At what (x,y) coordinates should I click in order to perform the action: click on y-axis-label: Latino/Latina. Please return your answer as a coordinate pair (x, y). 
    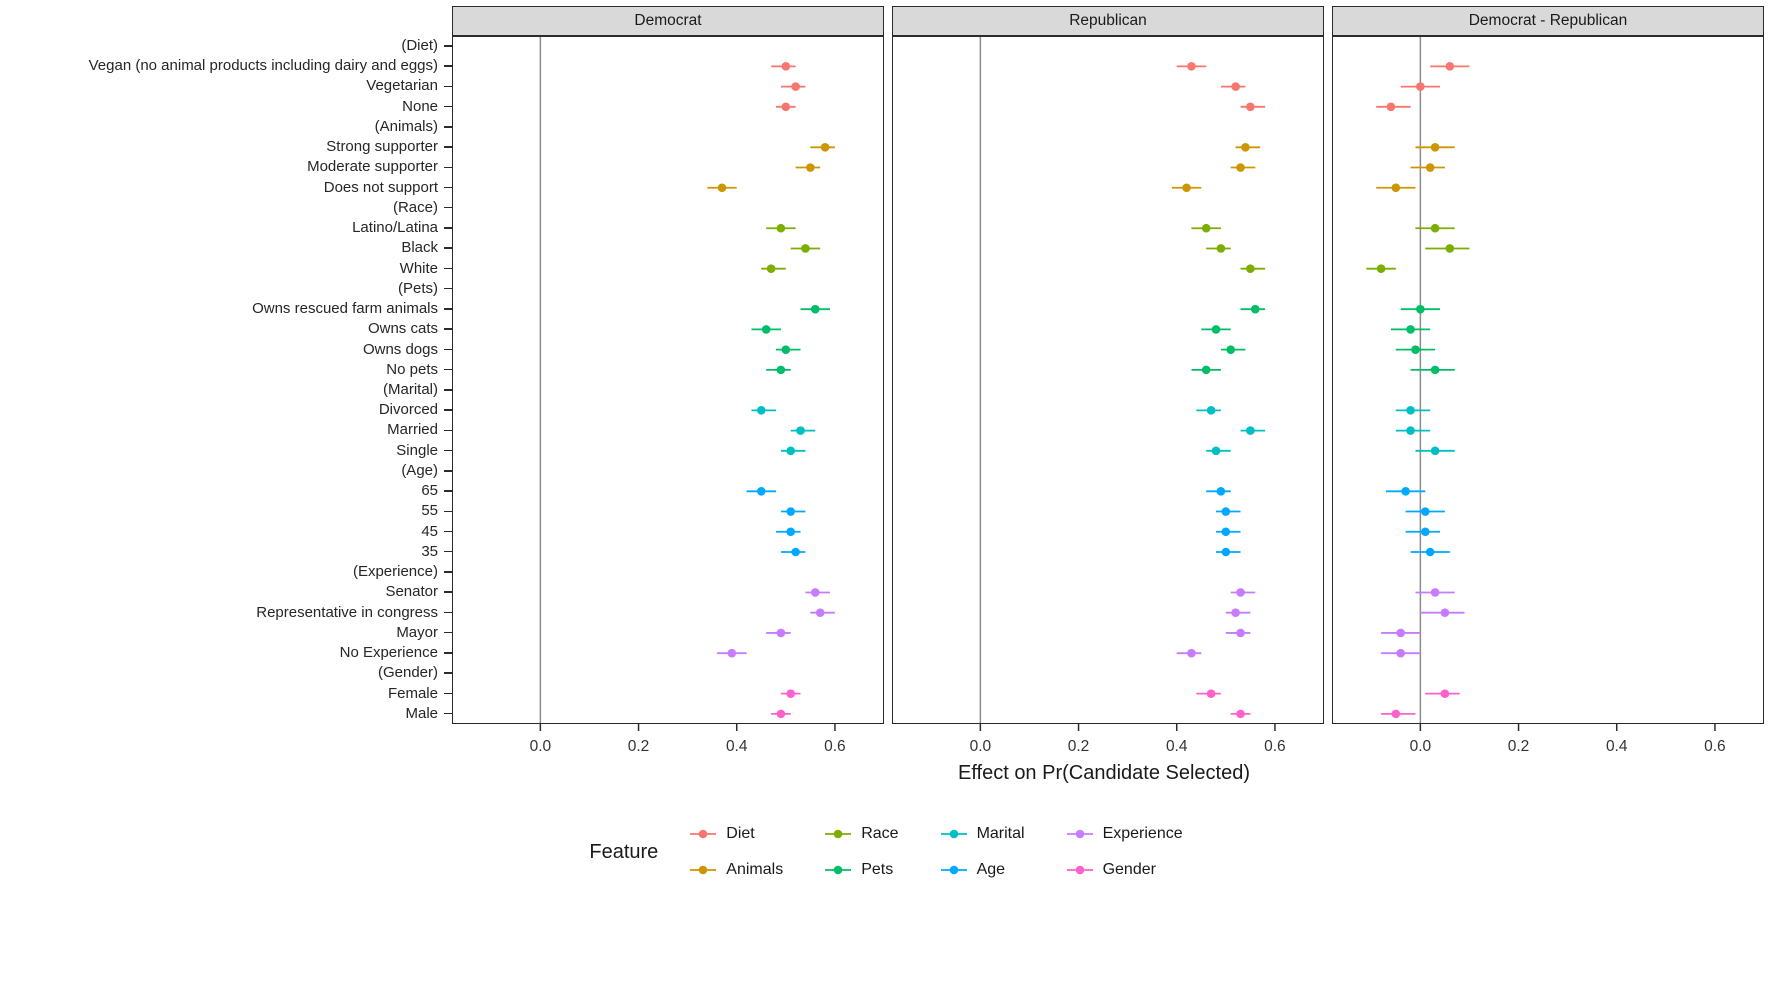
    Looking at the image, I should click on (226, 228).